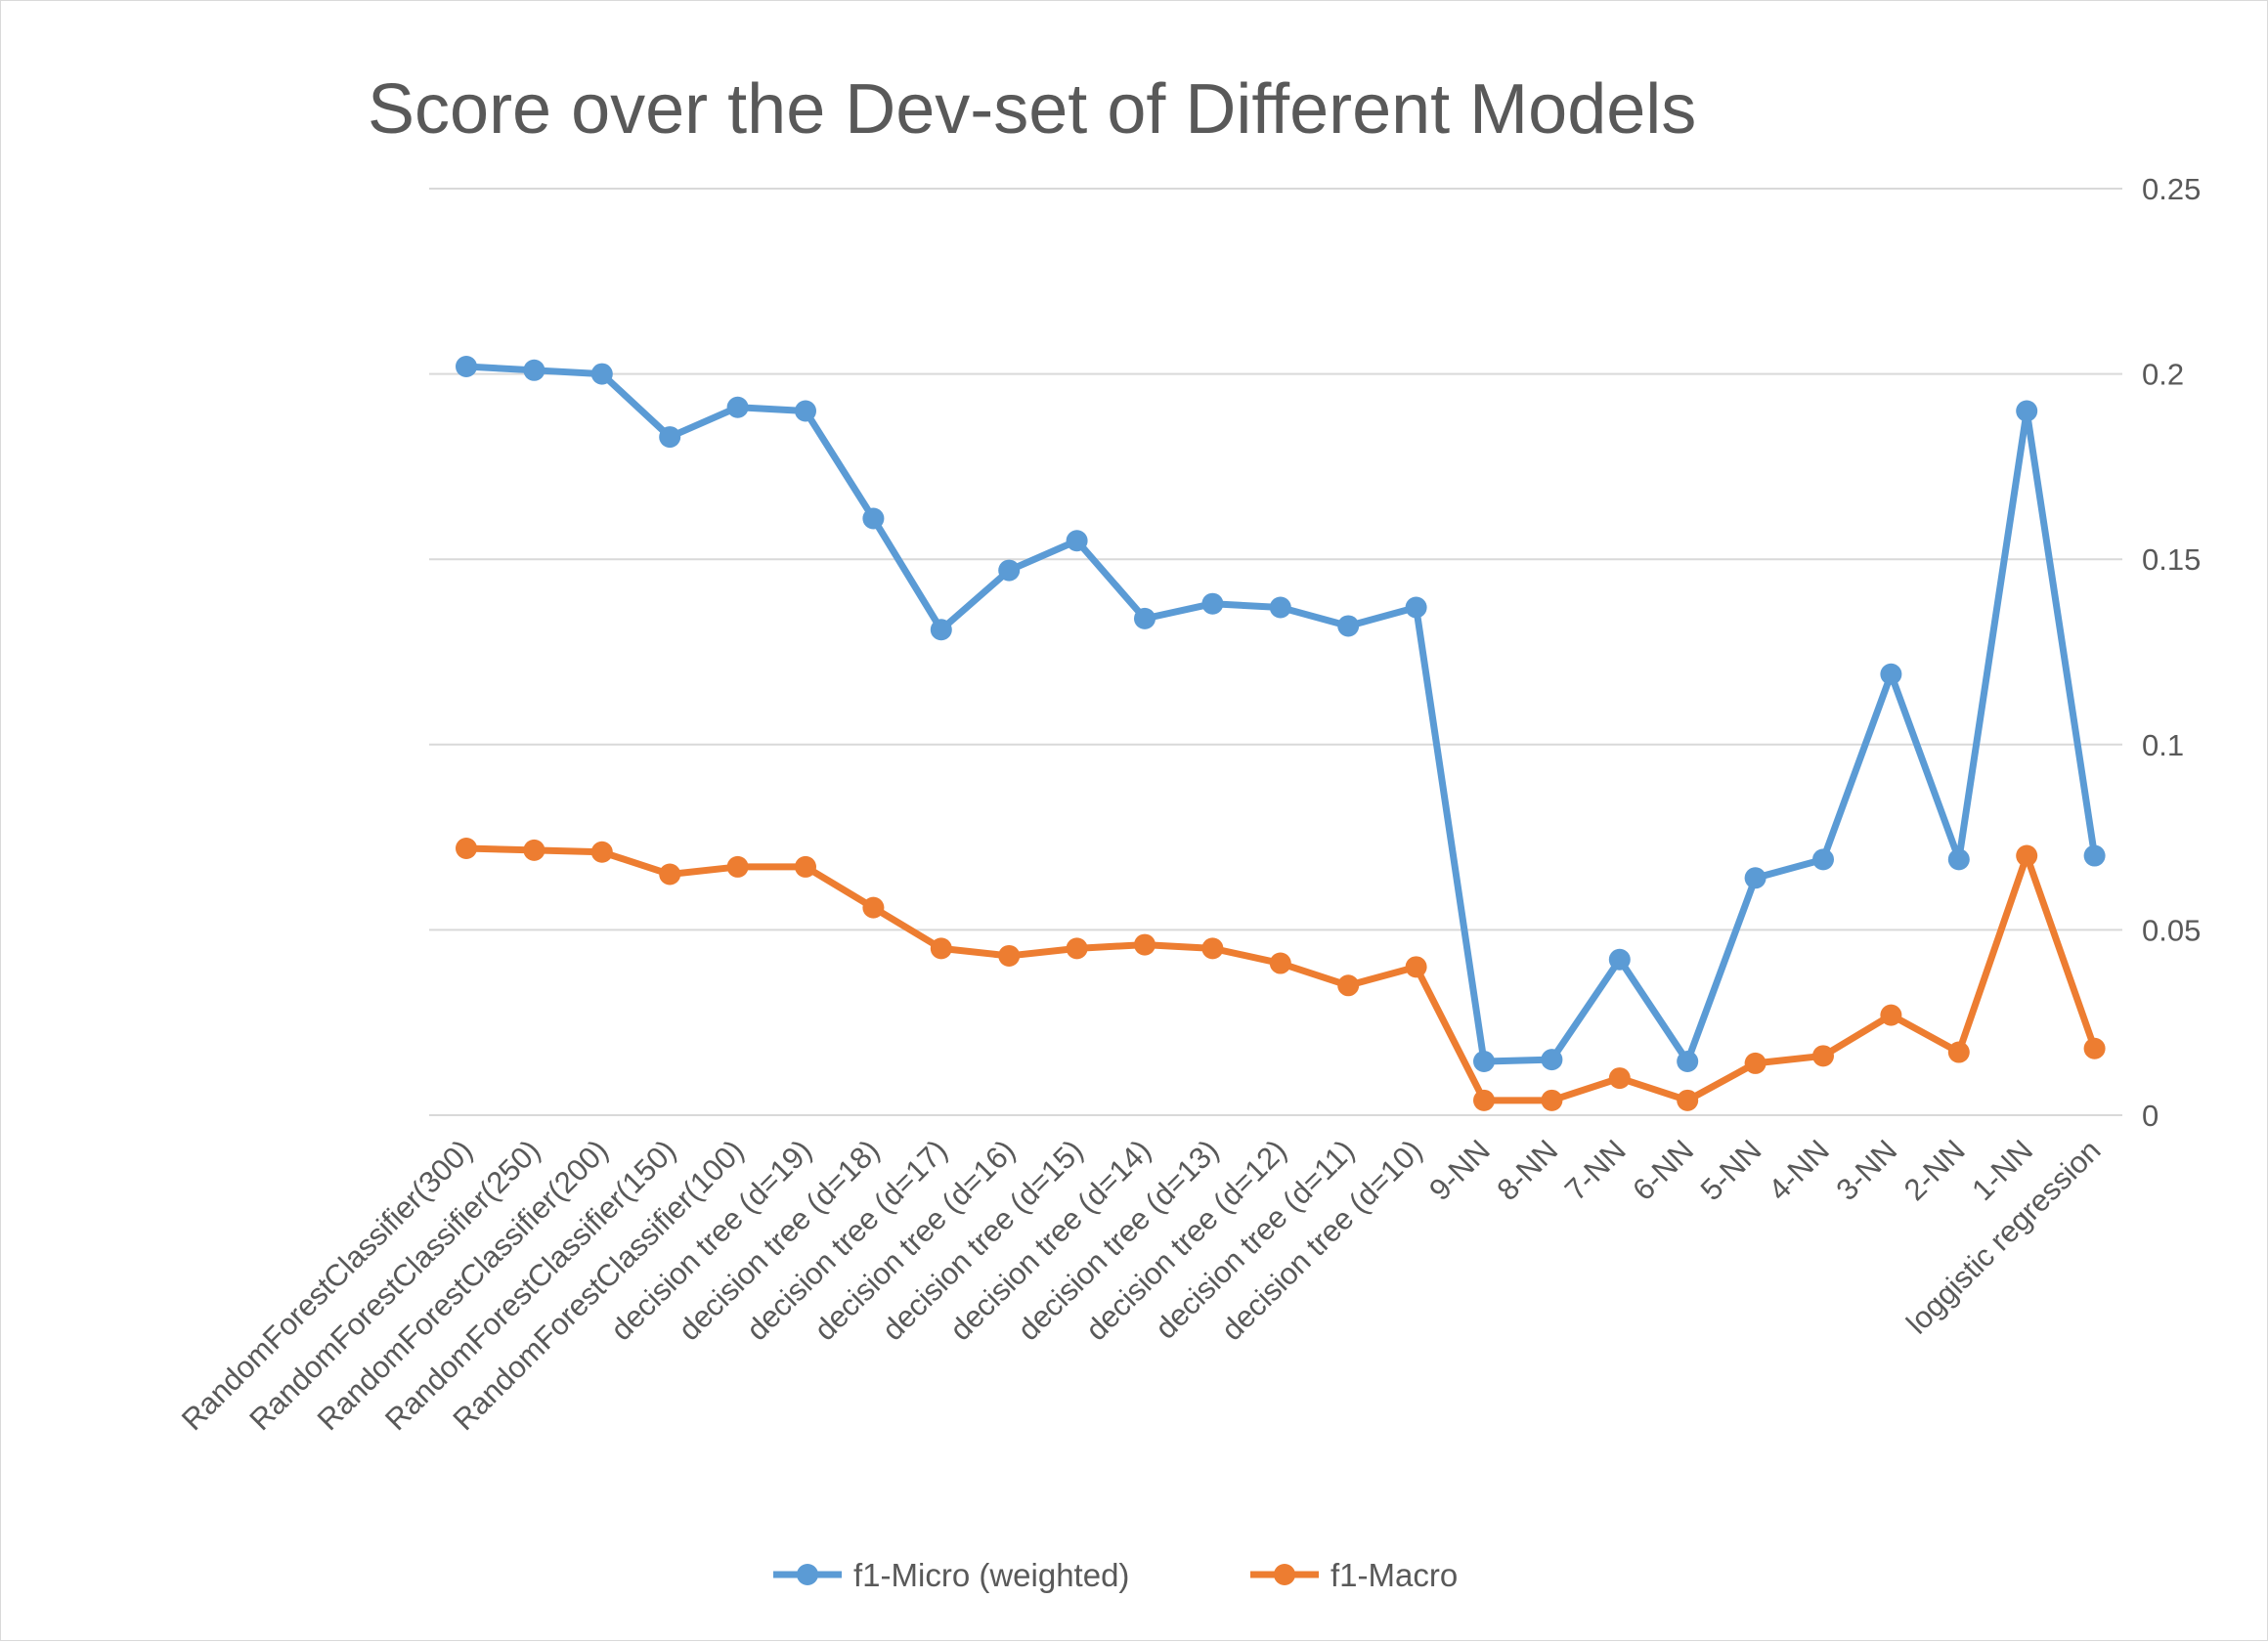 This screenshot has width=2268, height=1642. I want to click on legend-label: f1-Micro (weighted), so click(991, 1575).